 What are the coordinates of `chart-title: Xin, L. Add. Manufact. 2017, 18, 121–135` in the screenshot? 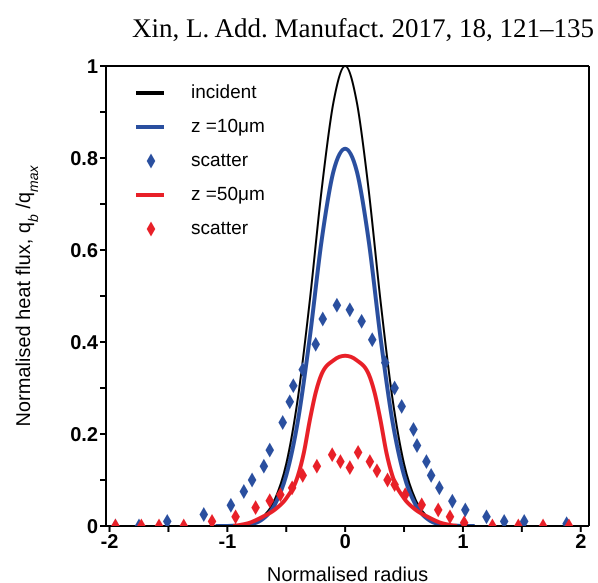 It's located at (363, 28).